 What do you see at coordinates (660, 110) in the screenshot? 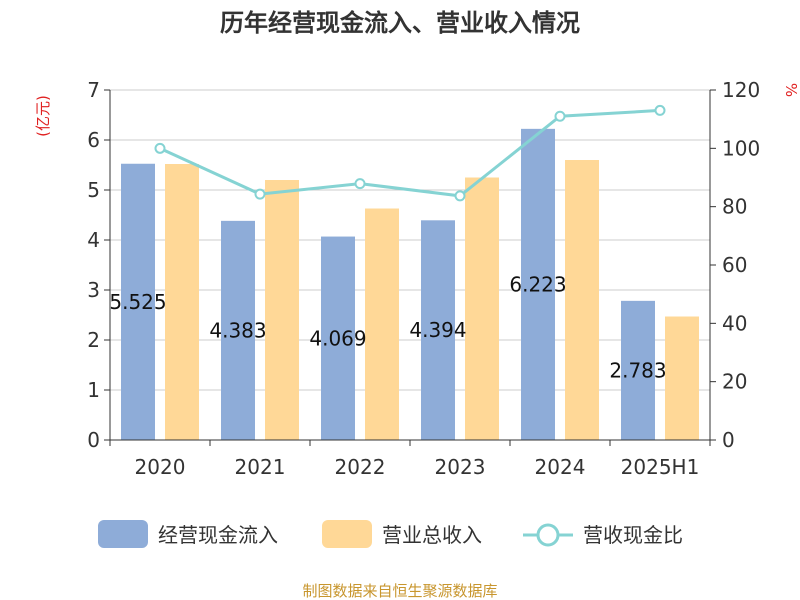
I see `ratio-point-2025H1` at bounding box center [660, 110].